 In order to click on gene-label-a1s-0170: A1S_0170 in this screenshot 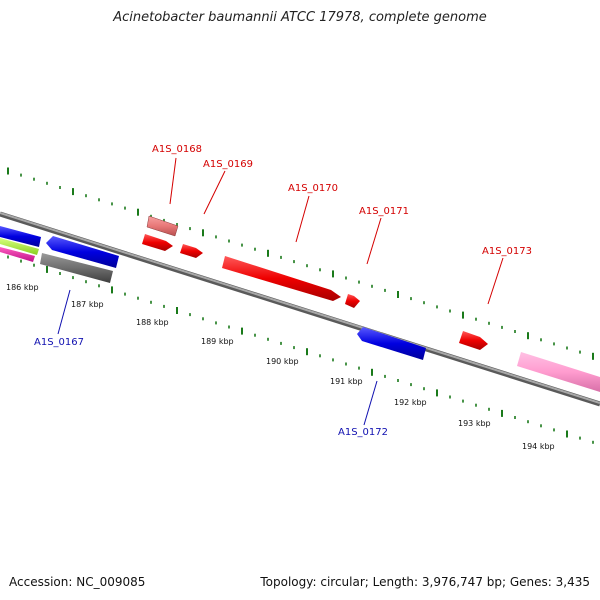, I will do `click(313, 188)`.